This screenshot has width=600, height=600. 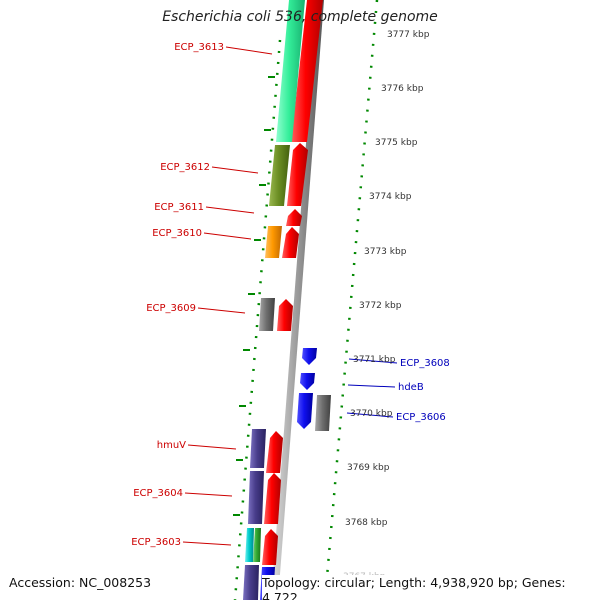 I want to click on gene-label: hmuV, so click(x=171, y=445).